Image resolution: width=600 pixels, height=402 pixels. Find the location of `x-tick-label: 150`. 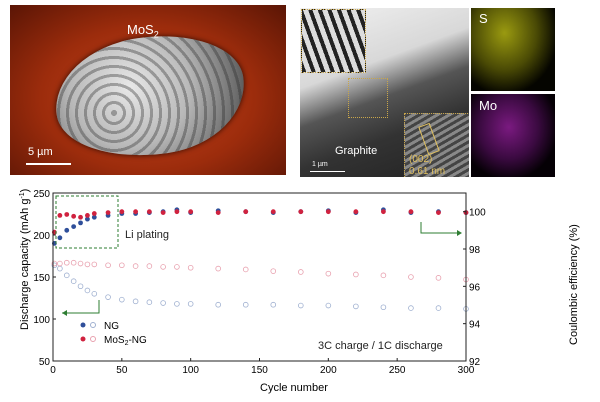

x-tick-label: 150 is located at coordinates (259, 370).